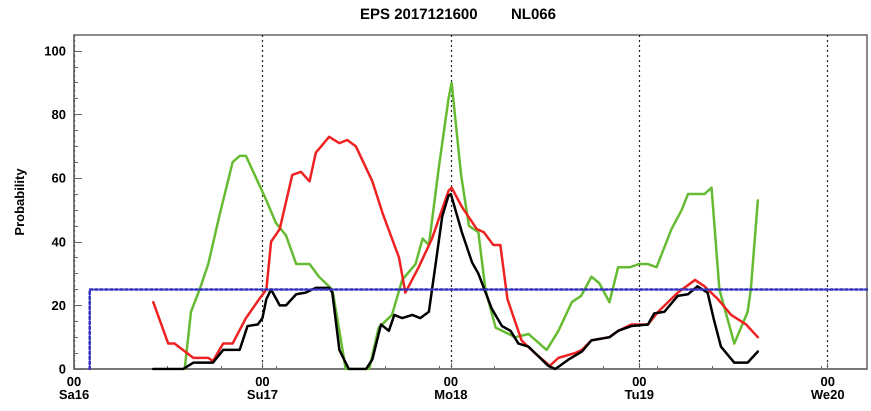  Describe the element at coordinates (827, 388) in the screenshot. I see `x-tick-label: 00 We20` at that location.